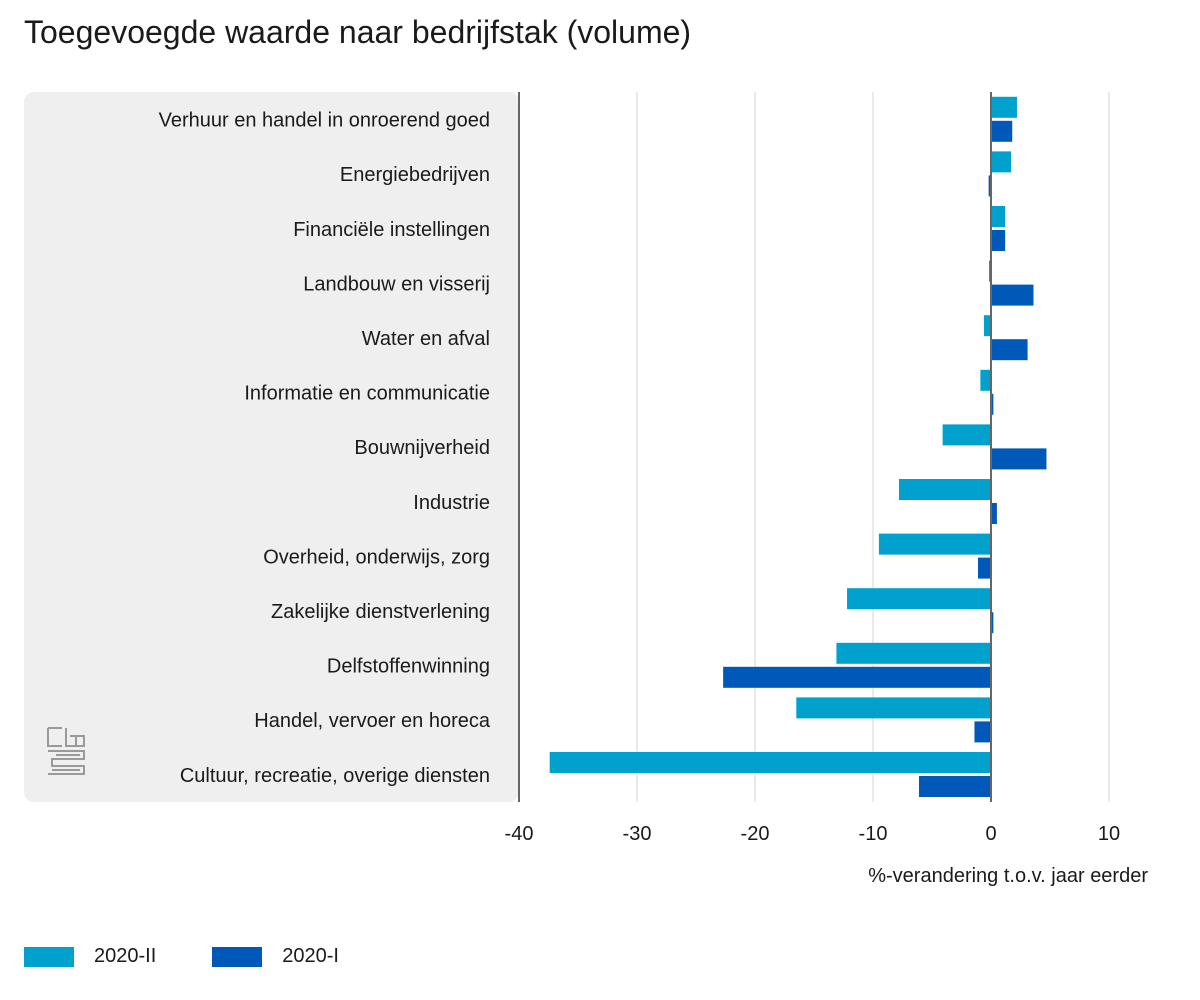 The image size is (1200, 1000). What do you see at coordinates (1008, 876) in the screenshot?
I see `x-axis-label: %-verandering t.o.v. jaar eerder` at bounding box center [1008, 876].